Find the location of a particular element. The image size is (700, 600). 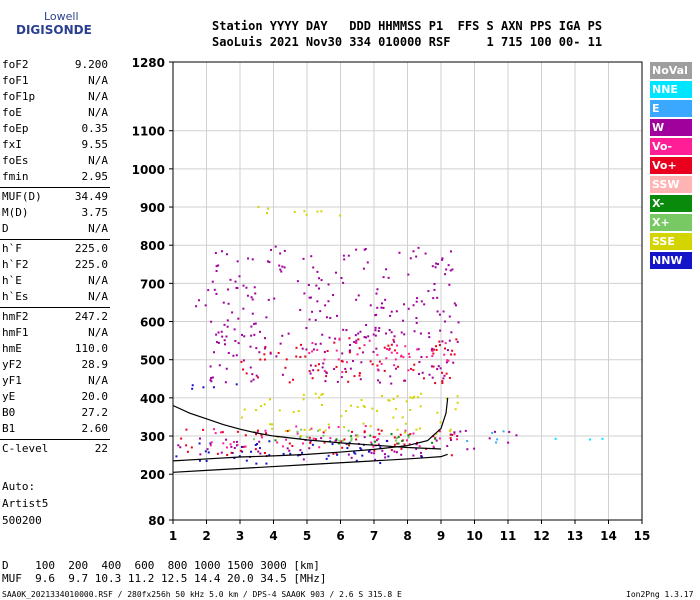

param-value: 225.0 is located at coordinates (91, 264).